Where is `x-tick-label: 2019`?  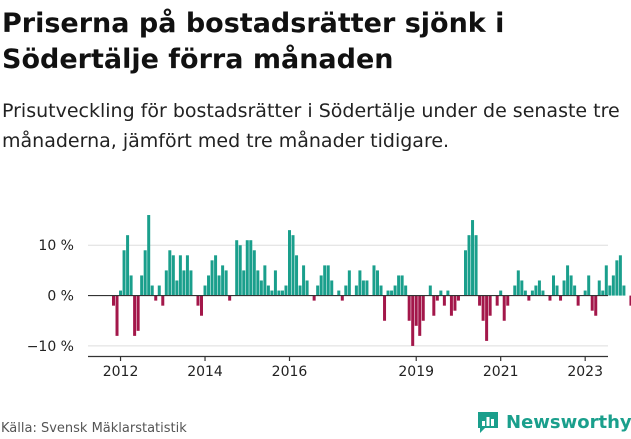 x-tick-label: 2019 is located at coordinates (416, 372).